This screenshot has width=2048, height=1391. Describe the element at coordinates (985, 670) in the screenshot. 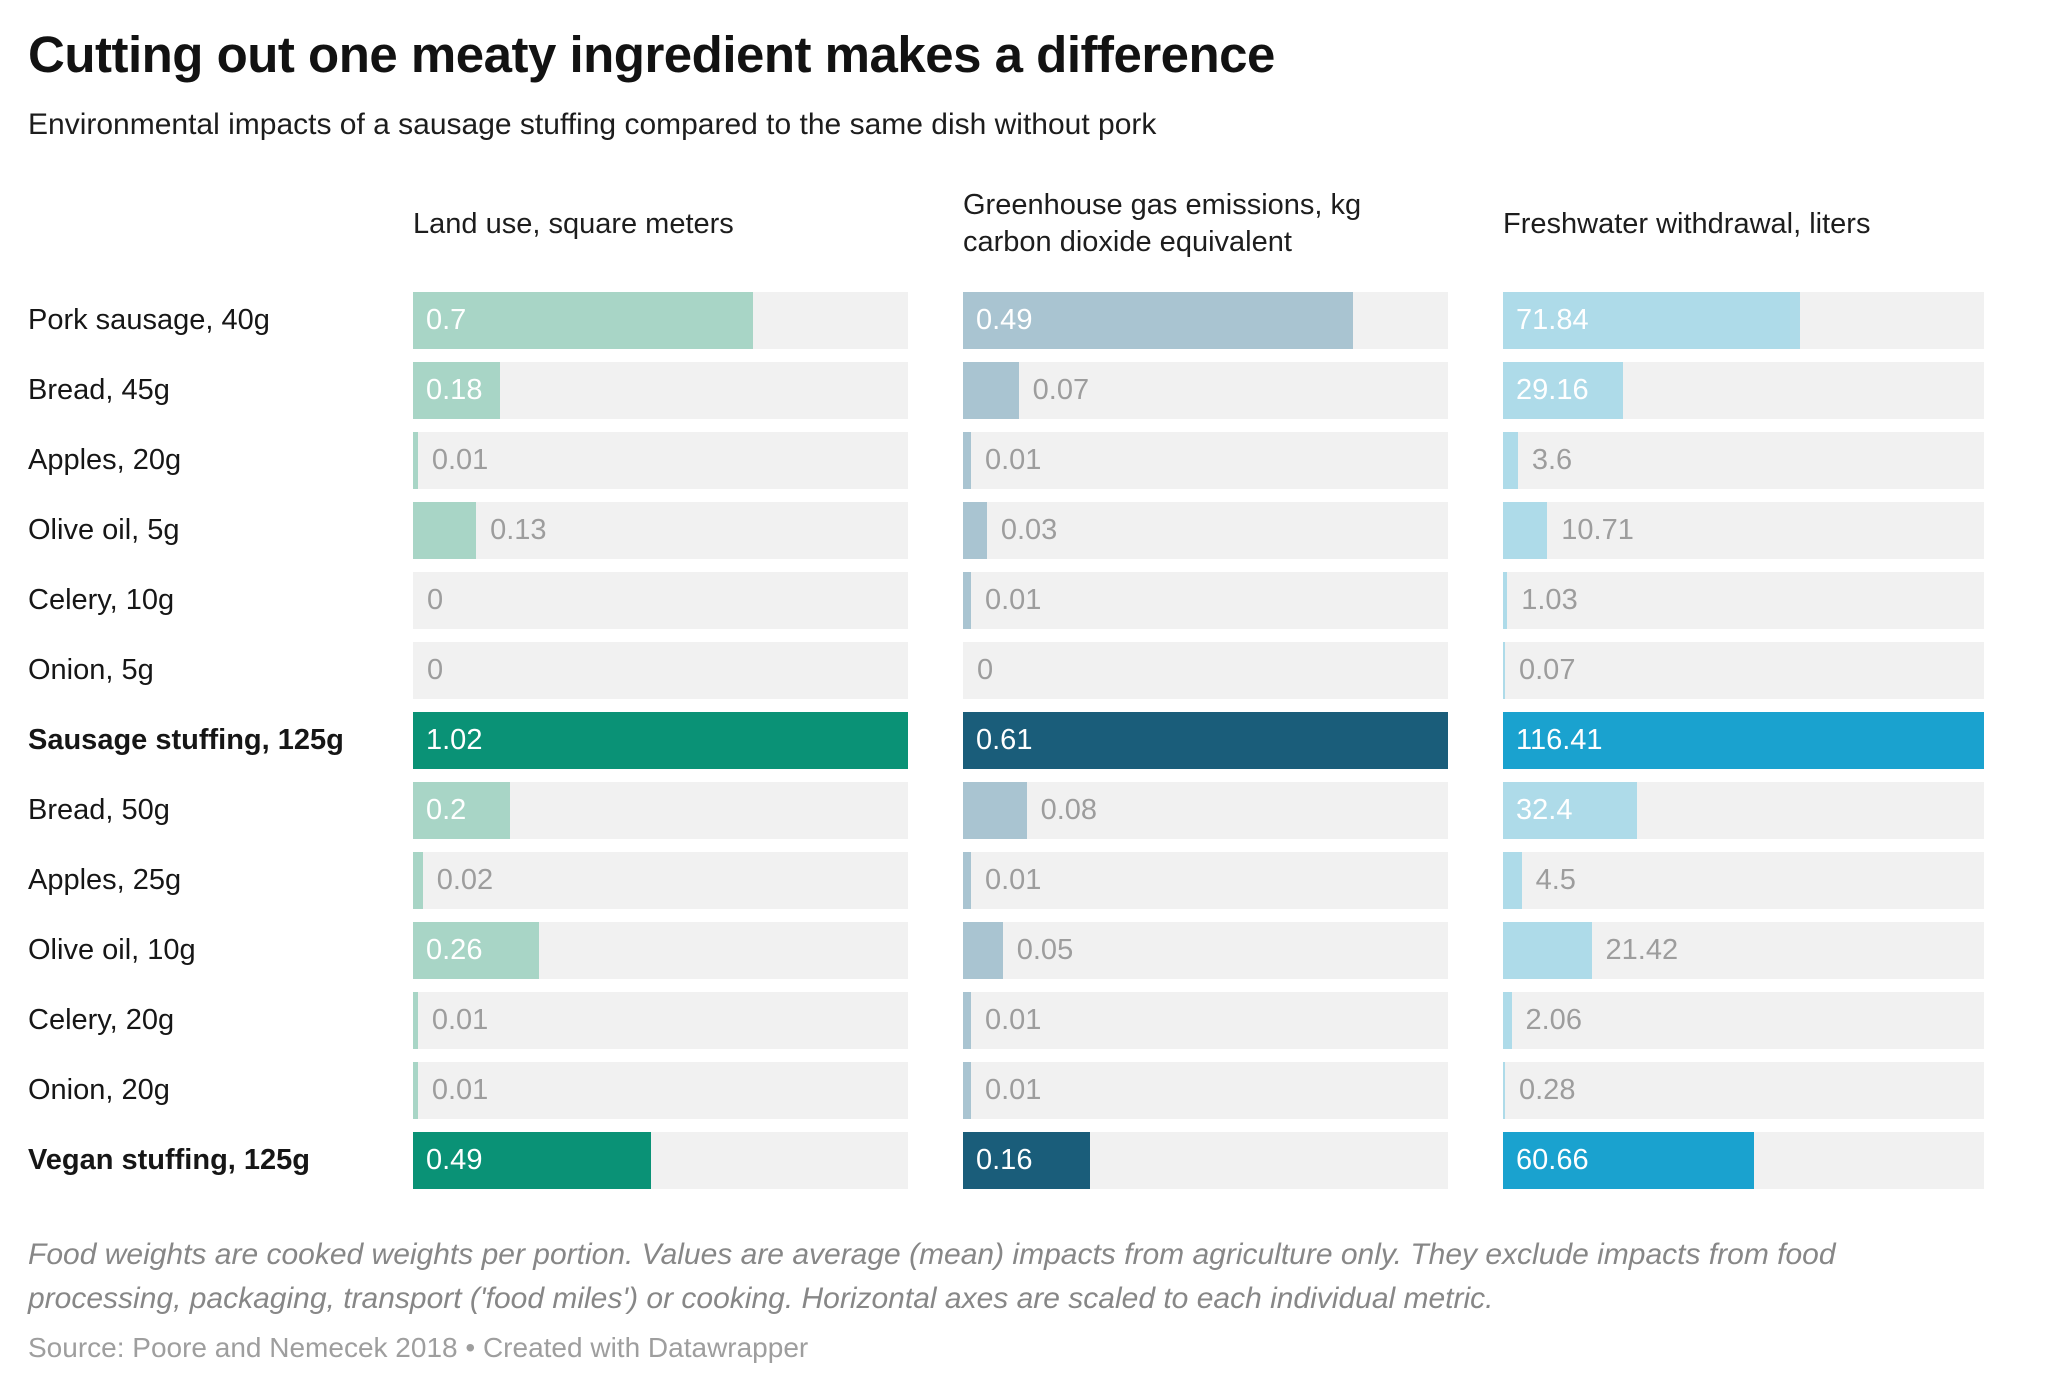

I see `value-label: 0` at that location.